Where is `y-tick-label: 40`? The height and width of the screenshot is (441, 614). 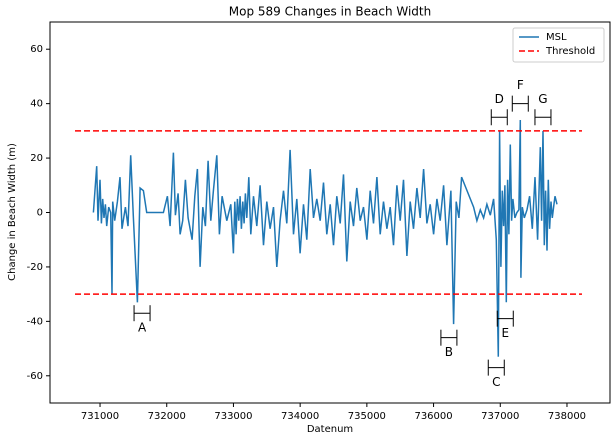
y-tick-label: 40 is located at coordinates (36, 104).